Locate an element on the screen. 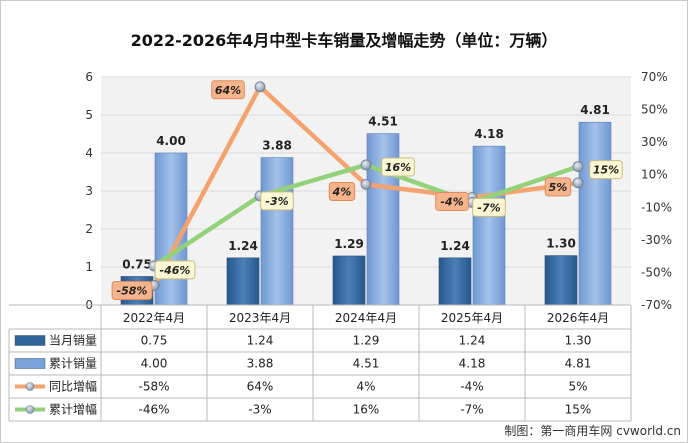  table-cell: 1.30 is located at coordinates (578, 341).